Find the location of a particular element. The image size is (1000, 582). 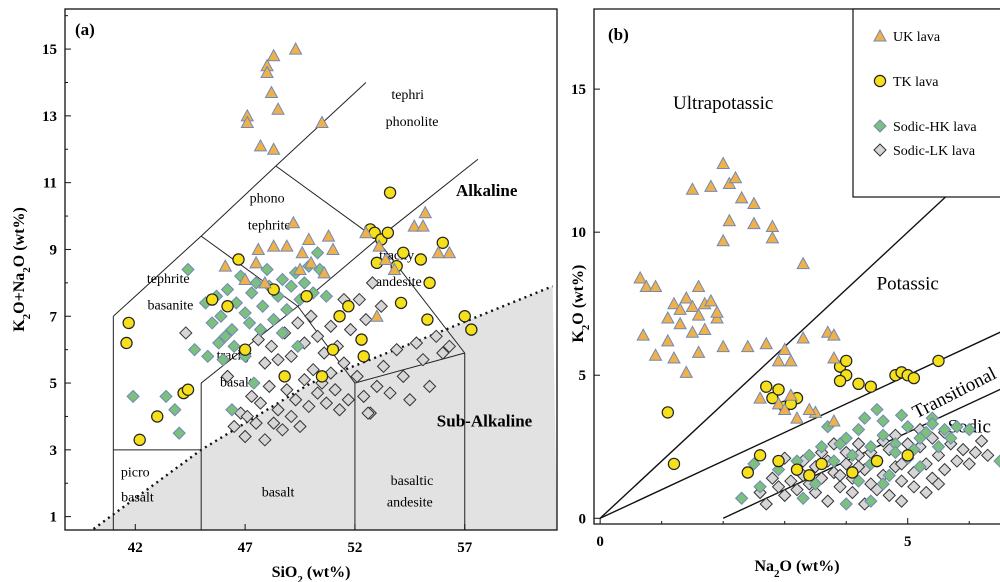

field-label: tephri is located at coordinates (407, 95).